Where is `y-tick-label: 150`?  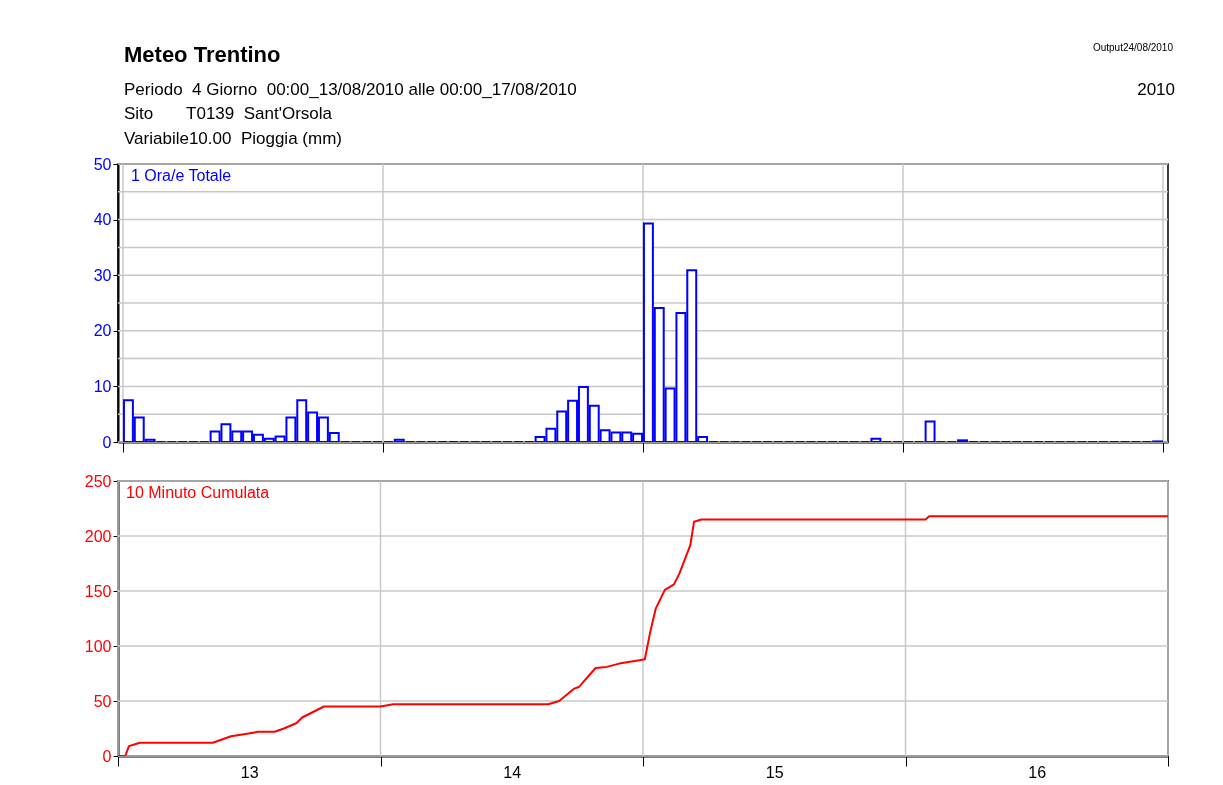
y-tick-label: 150 is located at coordinates (98, 591).